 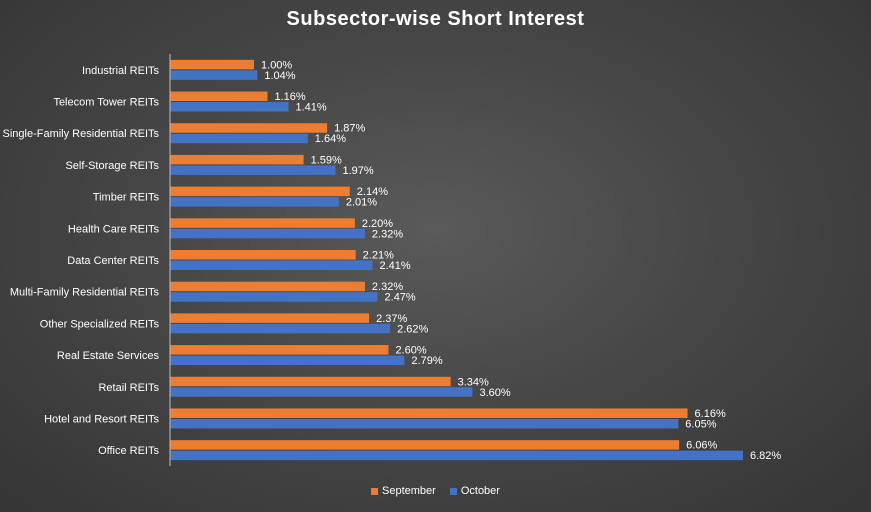 I want to click on category-label-self-storage-reits: Self-Storage REITs, so click(x=112, y=166).